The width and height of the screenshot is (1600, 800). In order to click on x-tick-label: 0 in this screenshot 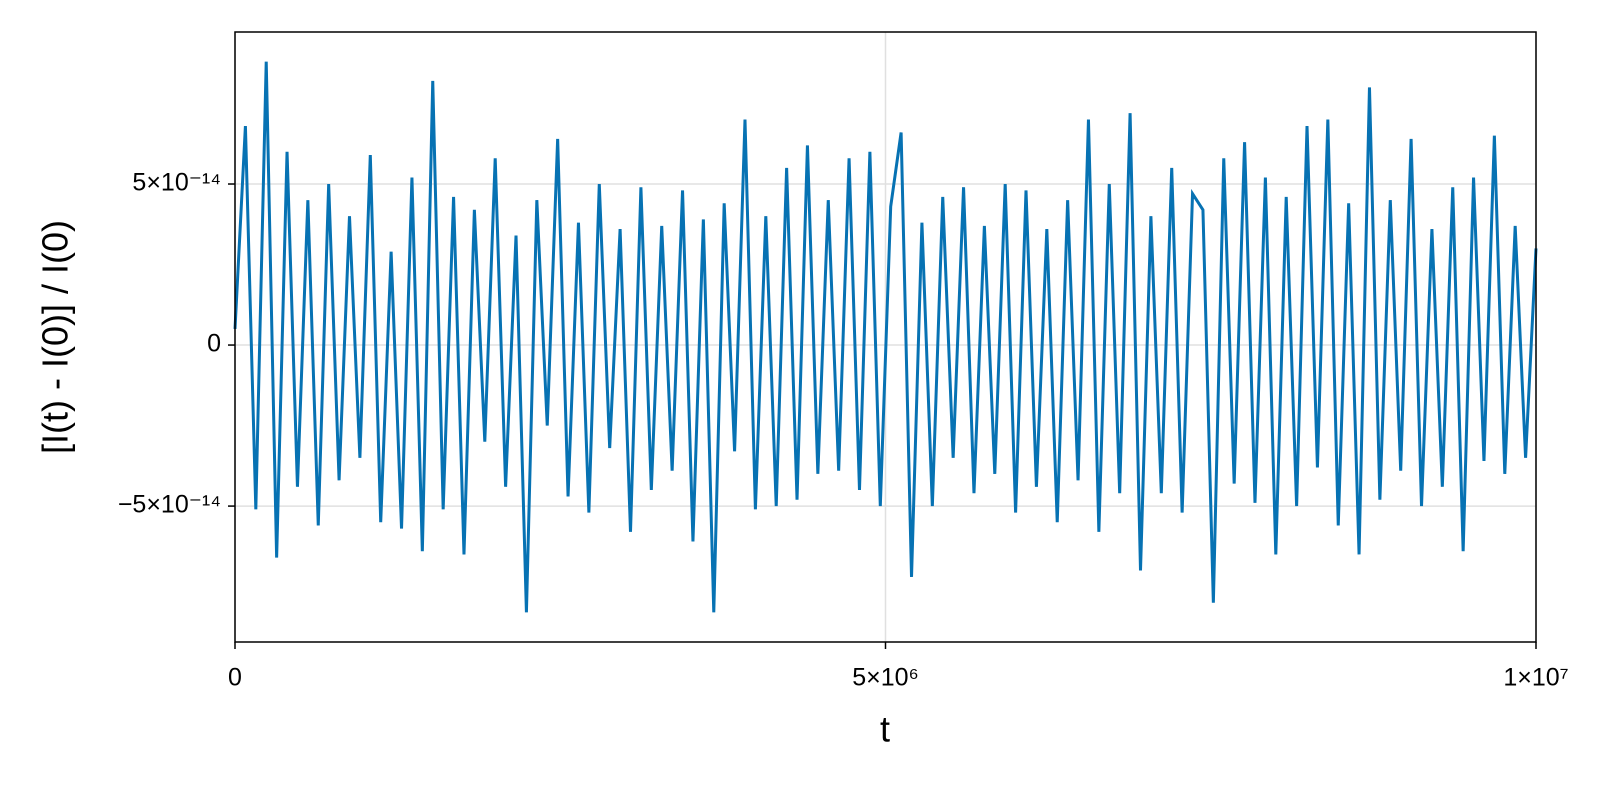, I will do `click(235, 678)`.